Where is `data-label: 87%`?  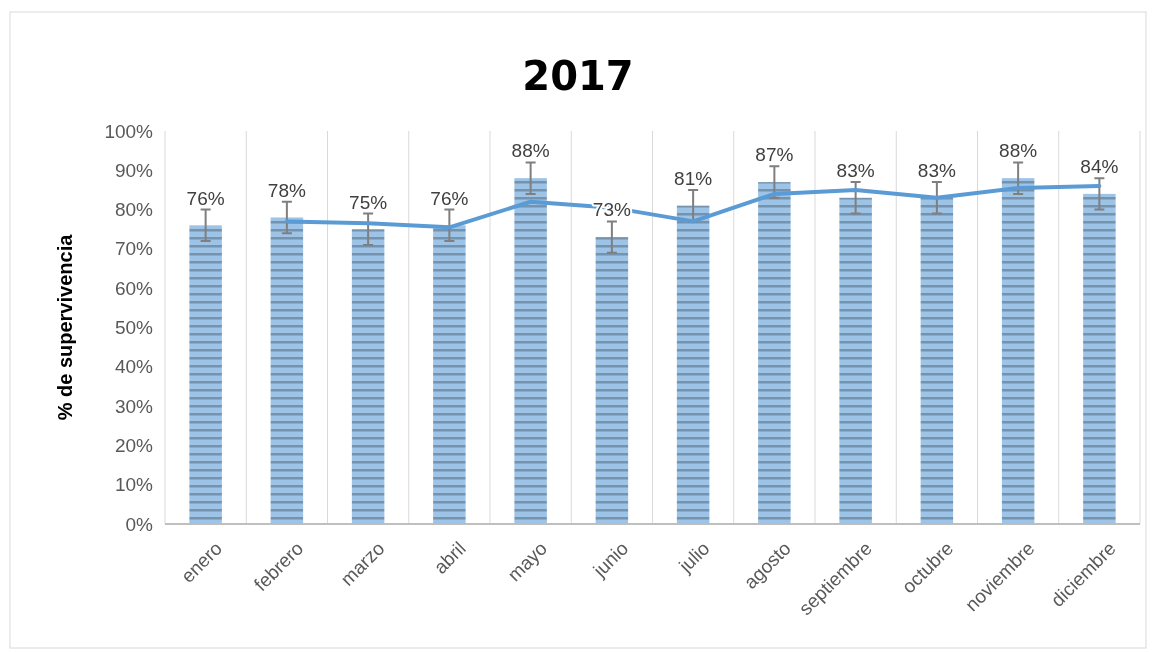 data-label: 87% is located at coordinates (774, 155).